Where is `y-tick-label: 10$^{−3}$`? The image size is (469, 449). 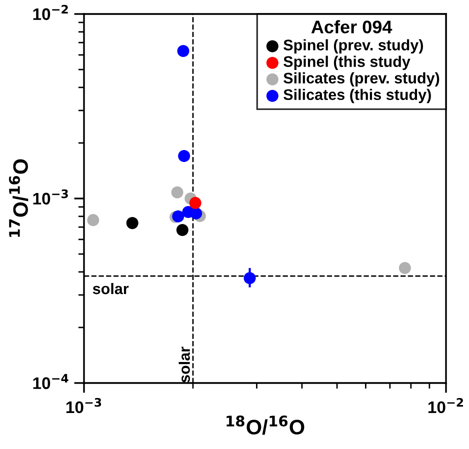
y-tick-label: 10$^{−3}$ is located at coordinates (50, 197).